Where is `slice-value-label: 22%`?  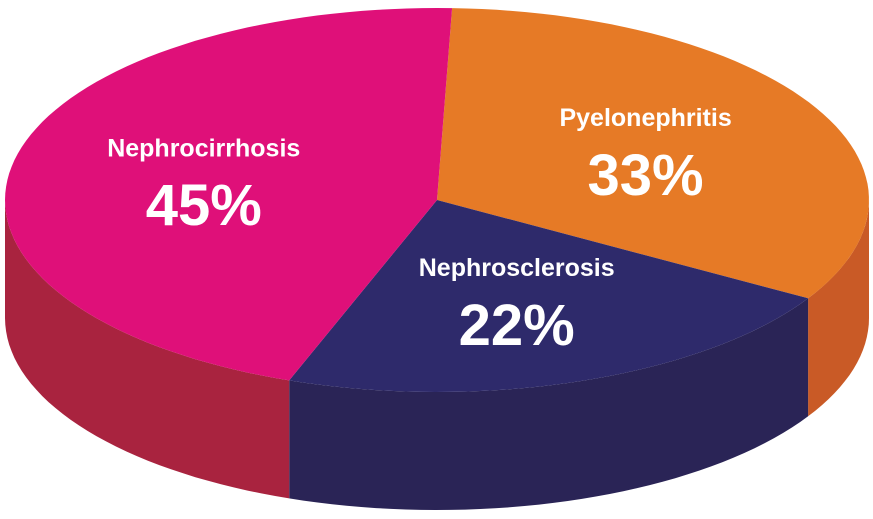
slice-value-label: 22% is located at coordinates (517, 325).